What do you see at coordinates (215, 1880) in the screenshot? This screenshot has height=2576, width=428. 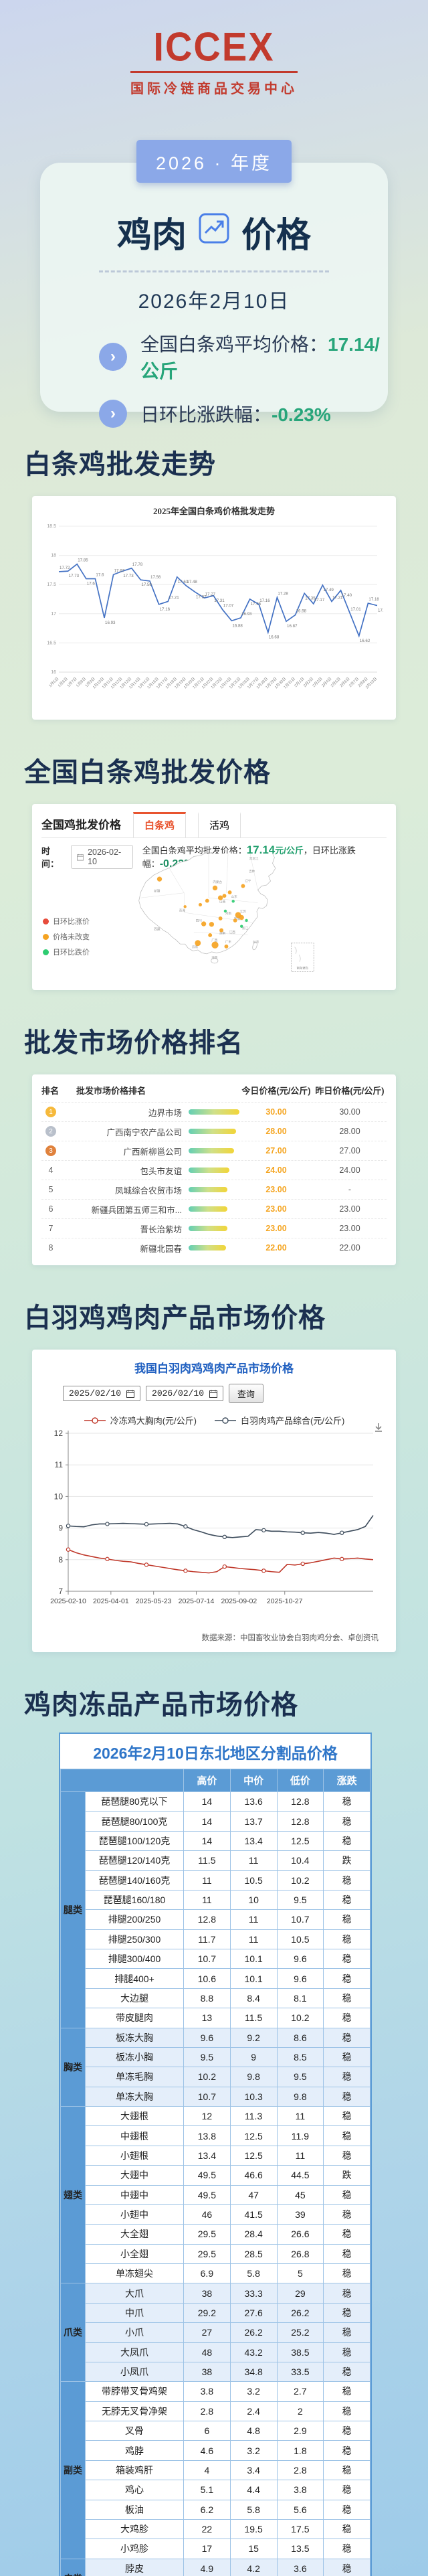 I see `cuts-row: 琵琶腿140/160克 11 10.5 10.2 稳` at bounding box center [215, 1880].